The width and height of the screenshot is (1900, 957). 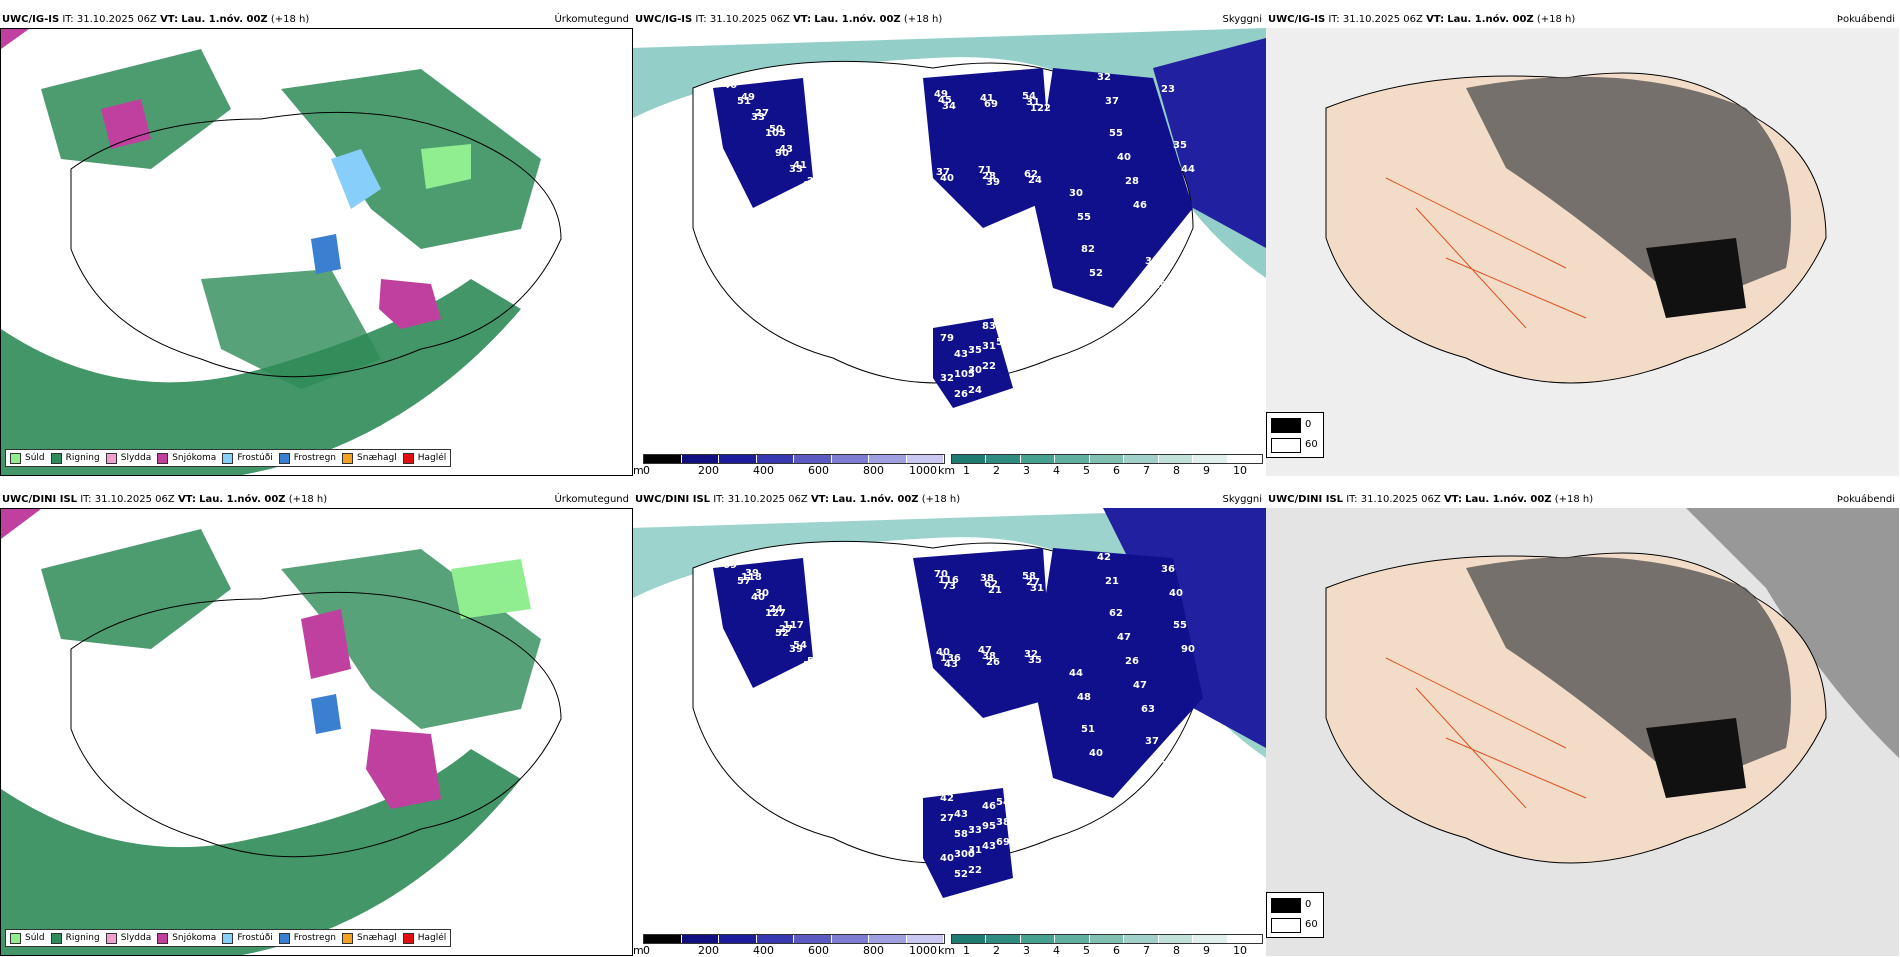 What do you see at coordinates (1040, 108) in the screenshot?
I see `height-label: 122` at bounding box center [1040, 108].